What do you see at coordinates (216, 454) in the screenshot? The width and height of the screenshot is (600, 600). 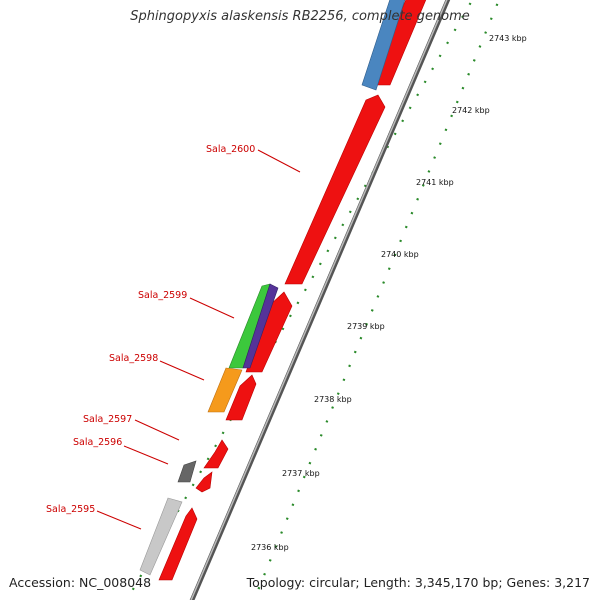 I see `gene-arrow-2597a` at bounding box center [216, 454].